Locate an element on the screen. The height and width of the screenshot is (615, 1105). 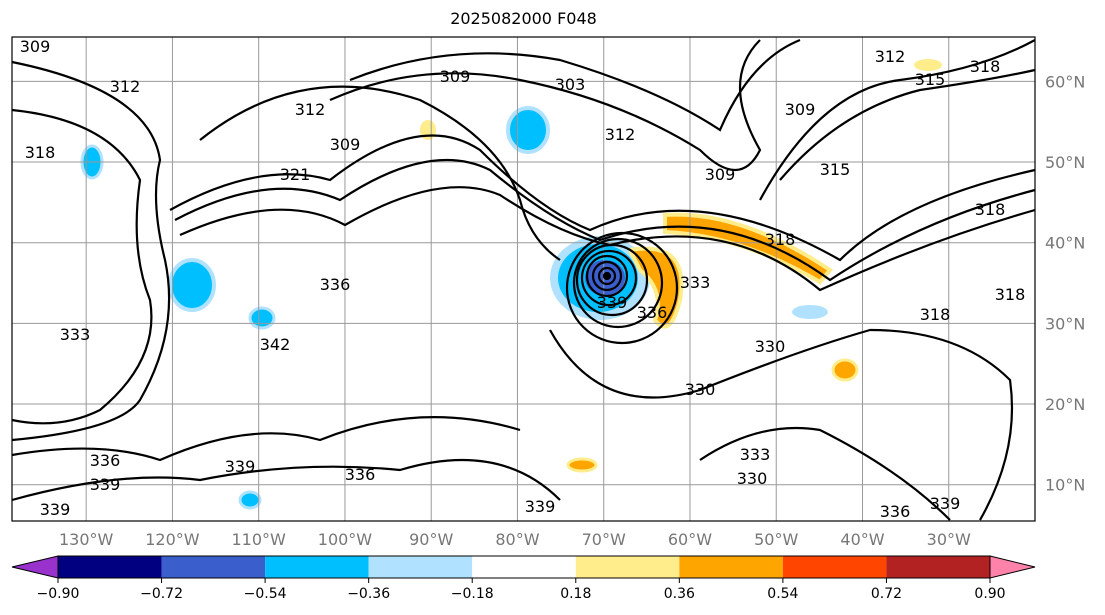
lon-tick-label: 100°W is located at coordinates (345, 539).